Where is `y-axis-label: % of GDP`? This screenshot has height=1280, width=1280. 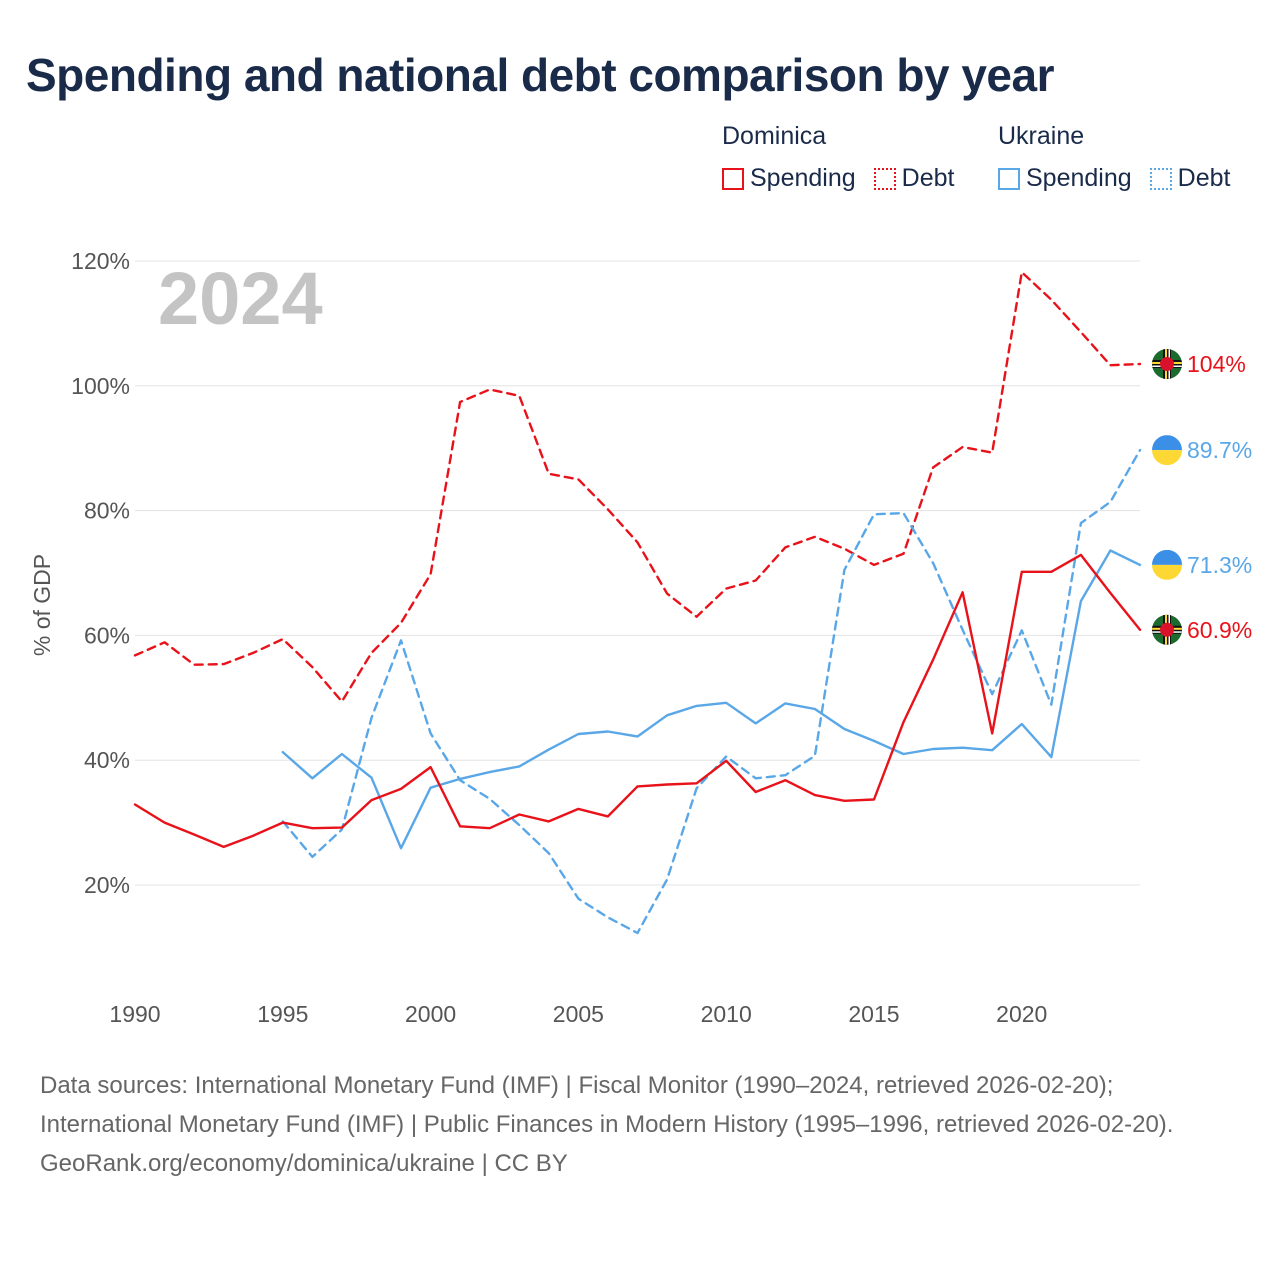 y-axis-label: % of GDP is located at coordinates (42, 605).